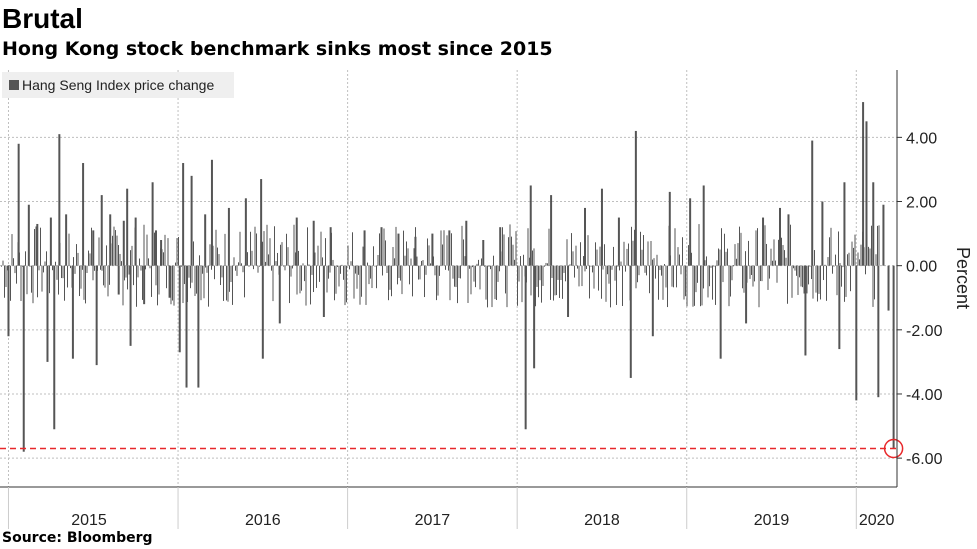  I want to click on x-tick-label: 2016, so click(263, 520).